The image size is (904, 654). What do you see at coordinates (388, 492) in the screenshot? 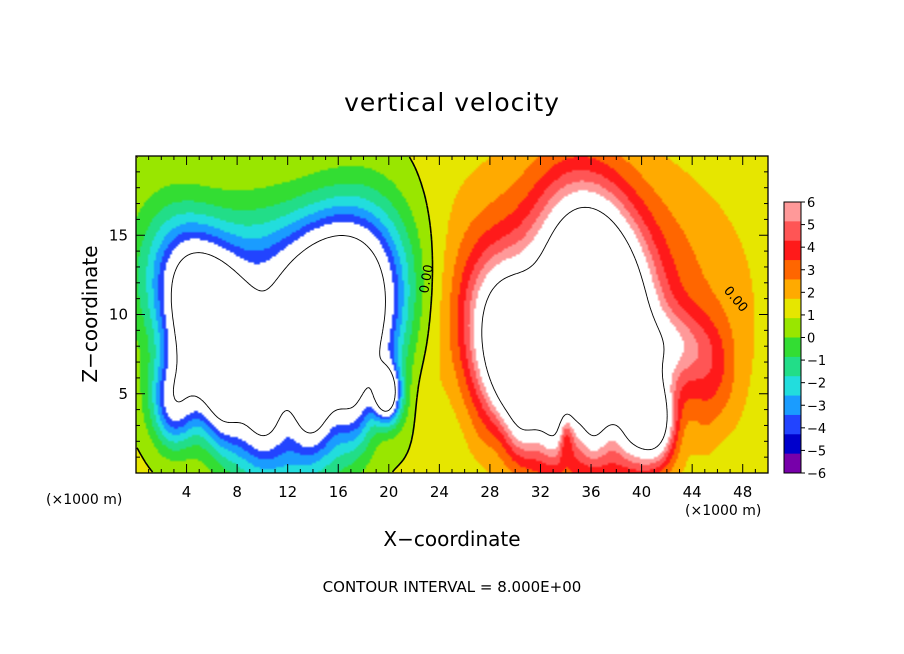
I see `x-tick-label: 20` at bounding box center [388, 492].